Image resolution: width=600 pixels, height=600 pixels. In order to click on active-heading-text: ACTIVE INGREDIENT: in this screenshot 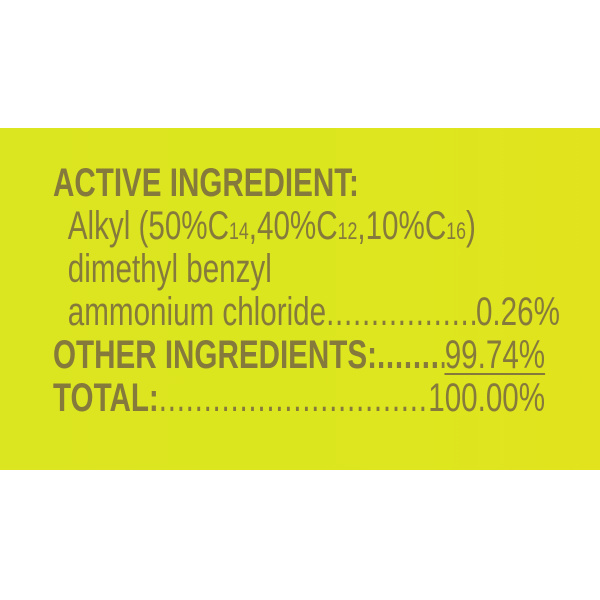, I will do `click(206, 183)`.